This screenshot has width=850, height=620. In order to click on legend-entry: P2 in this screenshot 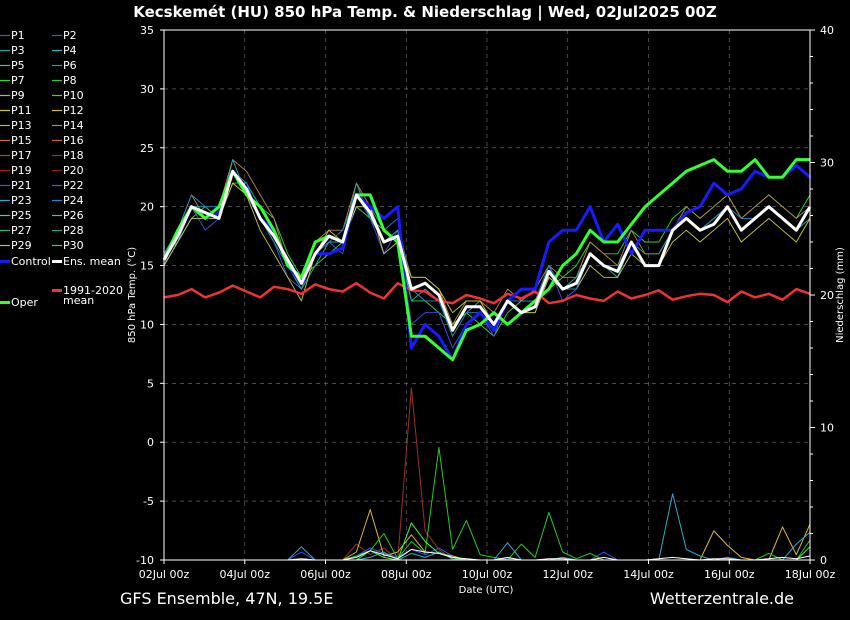, I will do `click(64, 35)`.